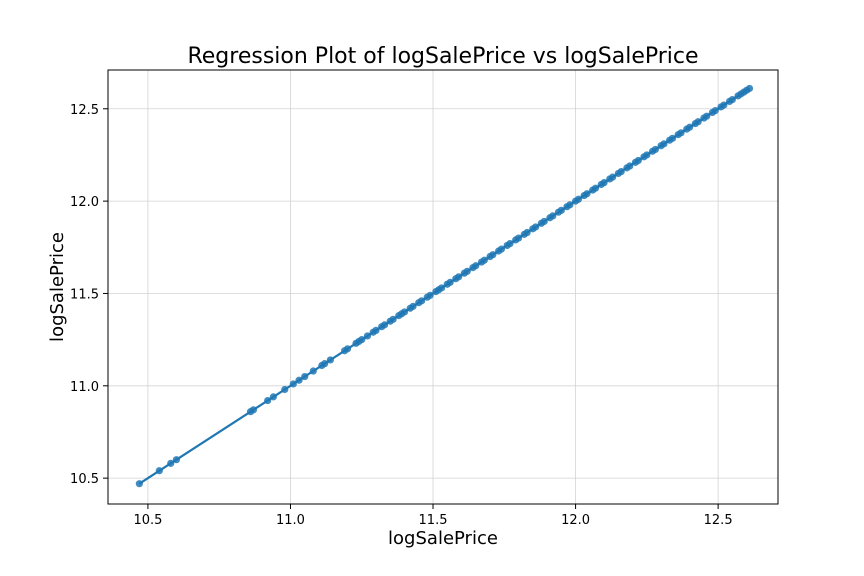  What do you see at coordinates (147, 520) in the screenshot?
I see `x-tick-label: 10.5` at bounding box center [147, 520].